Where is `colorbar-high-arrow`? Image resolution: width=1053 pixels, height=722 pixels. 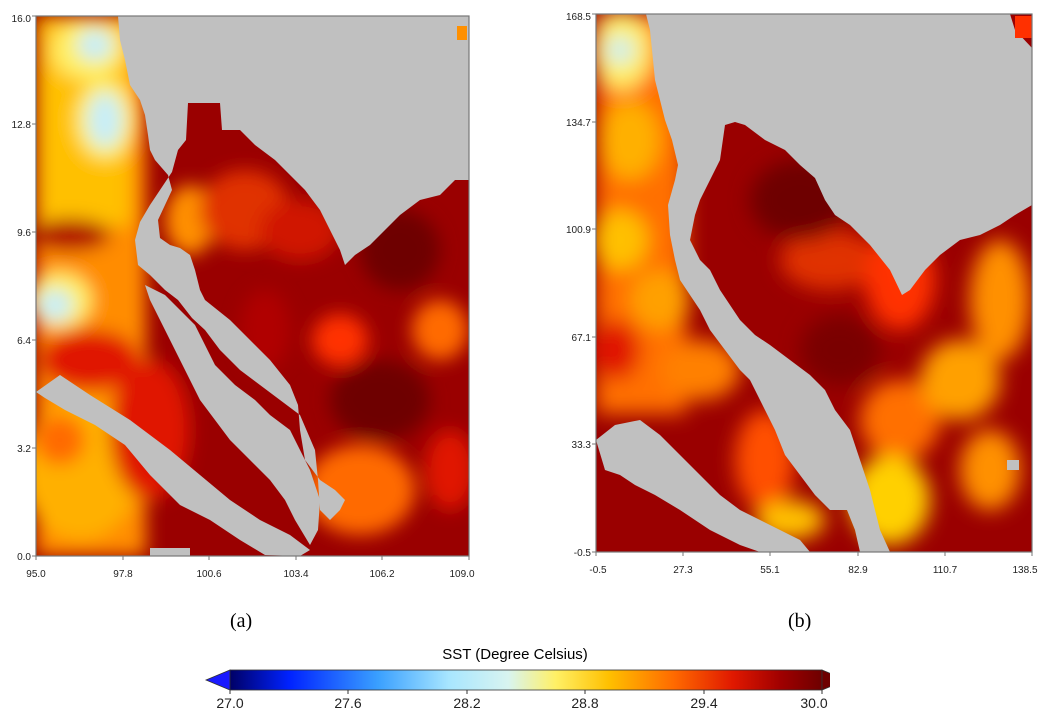
colorbar-high-arrow is located at coordinates (825, 680).